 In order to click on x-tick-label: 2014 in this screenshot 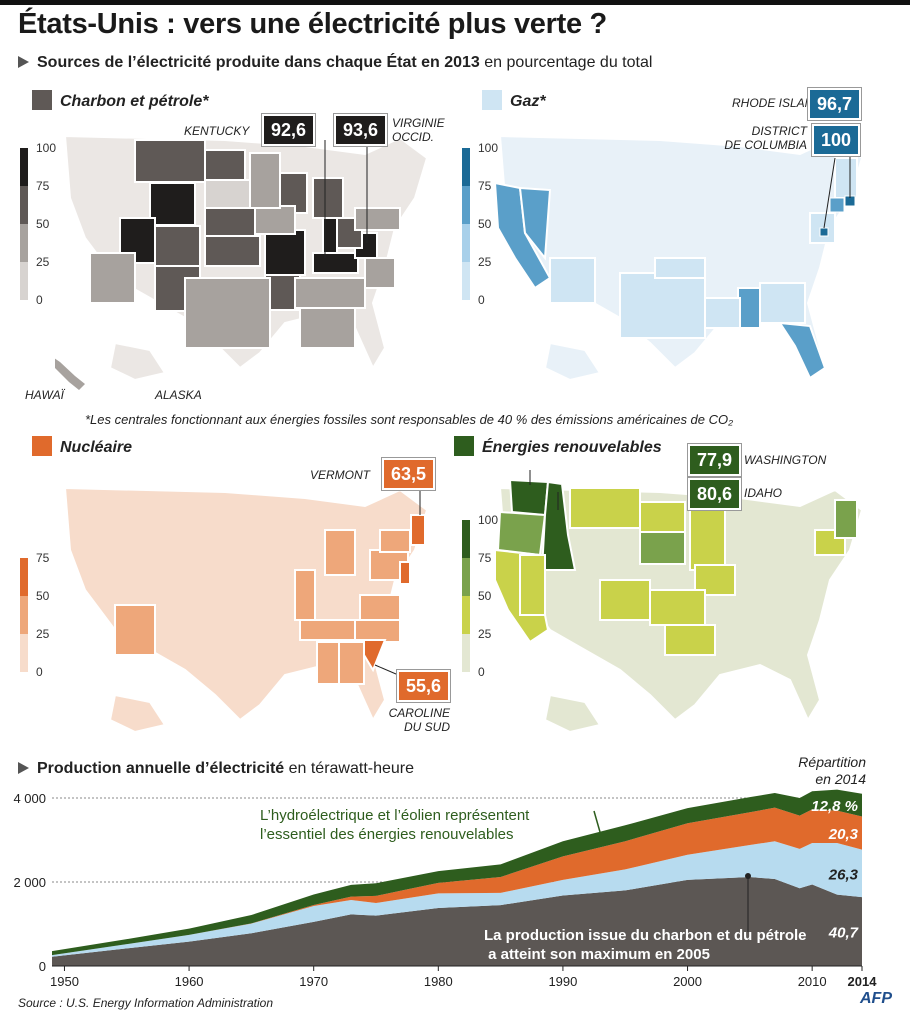, I will do `click(863, 981)`.